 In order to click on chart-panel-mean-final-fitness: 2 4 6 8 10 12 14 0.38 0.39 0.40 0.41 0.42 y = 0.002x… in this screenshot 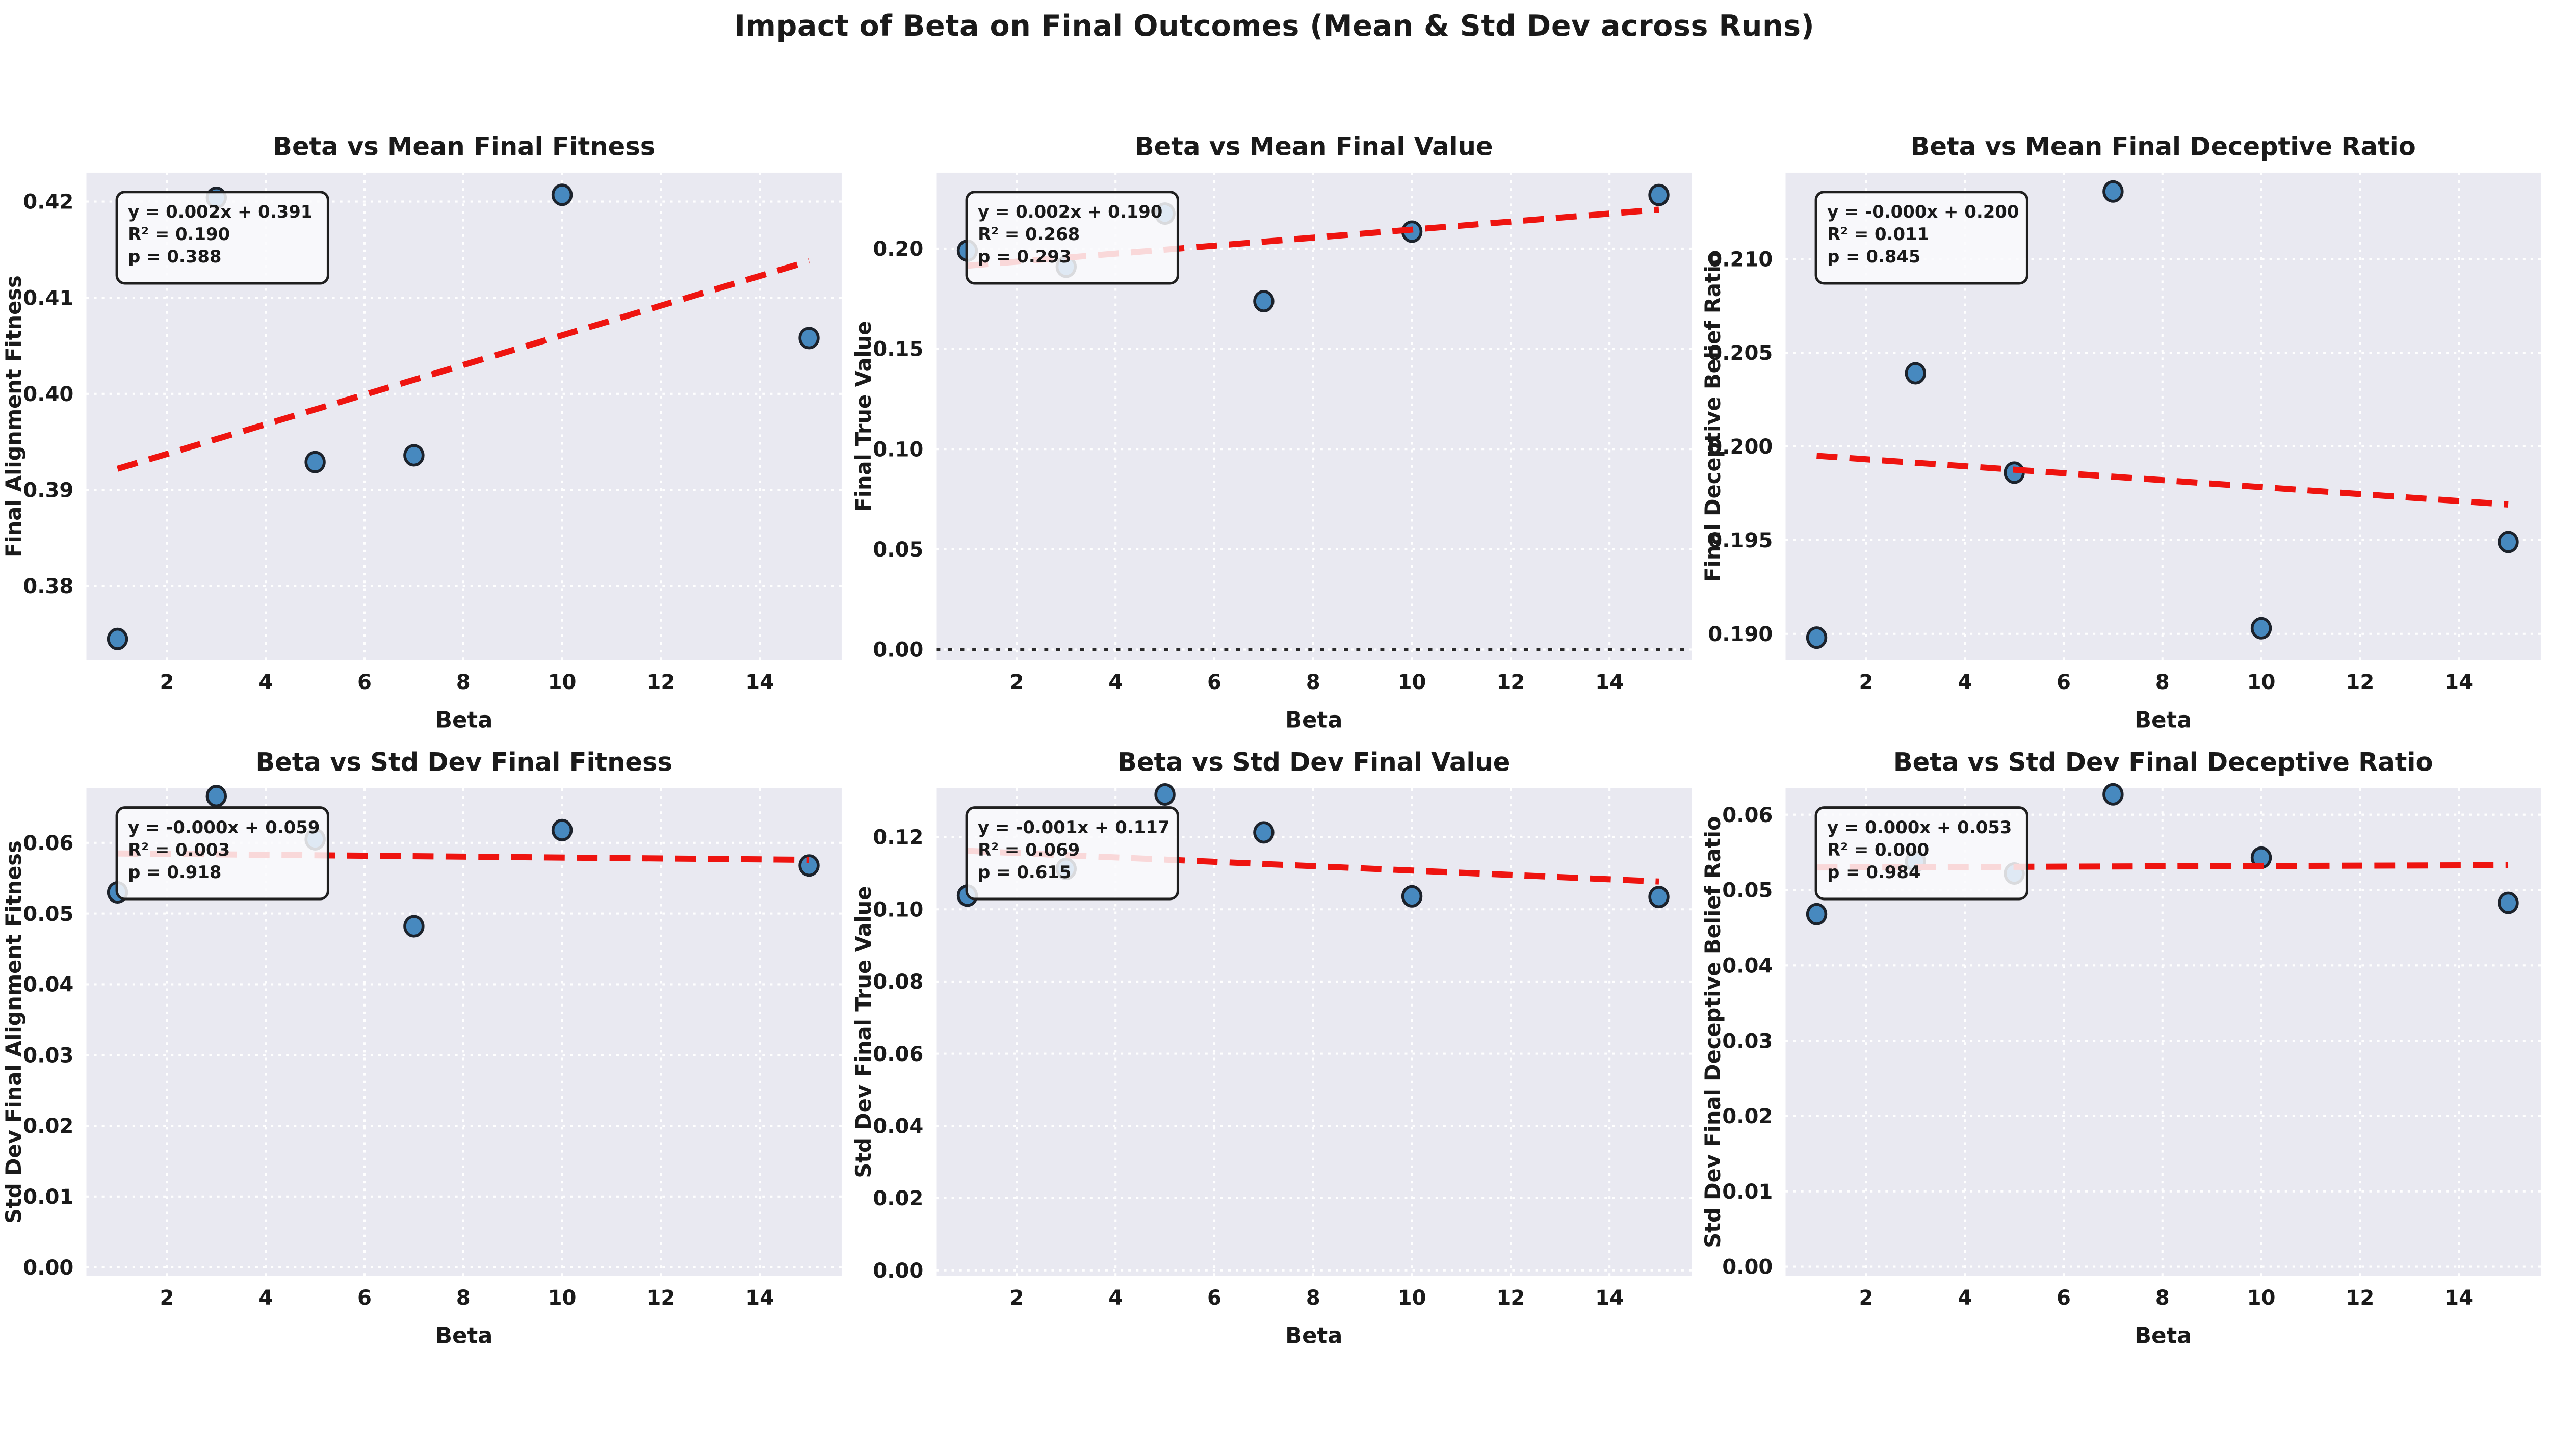, I will do `click(425, 437)`.